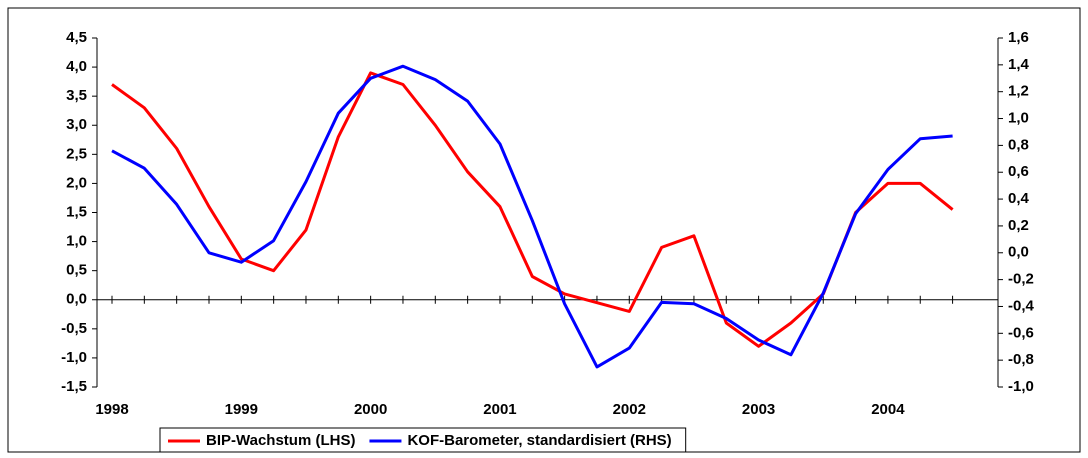  What do you see at coordinates (1018, 225) in the screenshot?
I see `y2-tick-label: 0,2` at bounding box center [1018, 225].